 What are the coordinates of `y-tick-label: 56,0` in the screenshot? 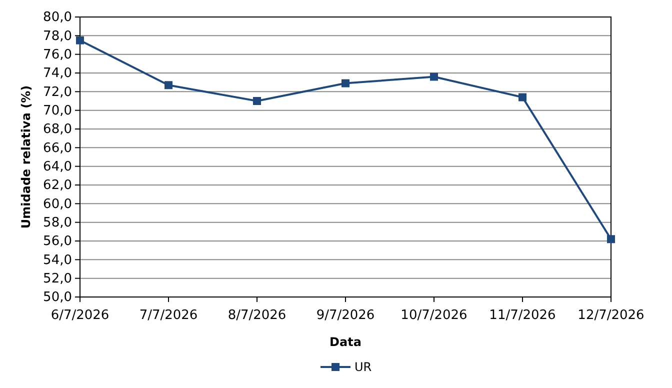 It's located at (57, 242).